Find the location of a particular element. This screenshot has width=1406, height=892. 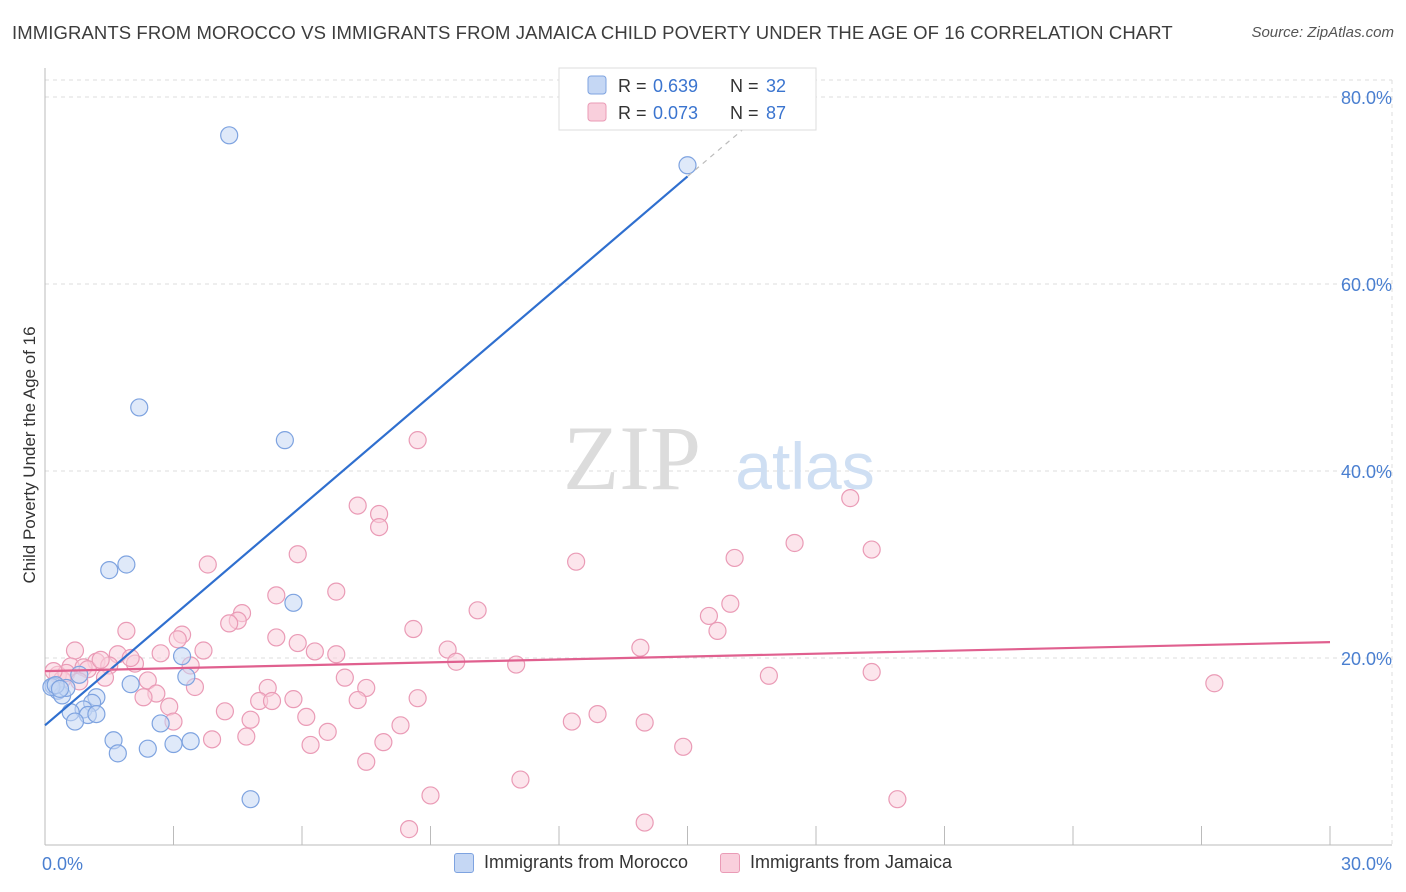

legend-morocco-r-value: 0.639 is located at coordinates (675, 86).